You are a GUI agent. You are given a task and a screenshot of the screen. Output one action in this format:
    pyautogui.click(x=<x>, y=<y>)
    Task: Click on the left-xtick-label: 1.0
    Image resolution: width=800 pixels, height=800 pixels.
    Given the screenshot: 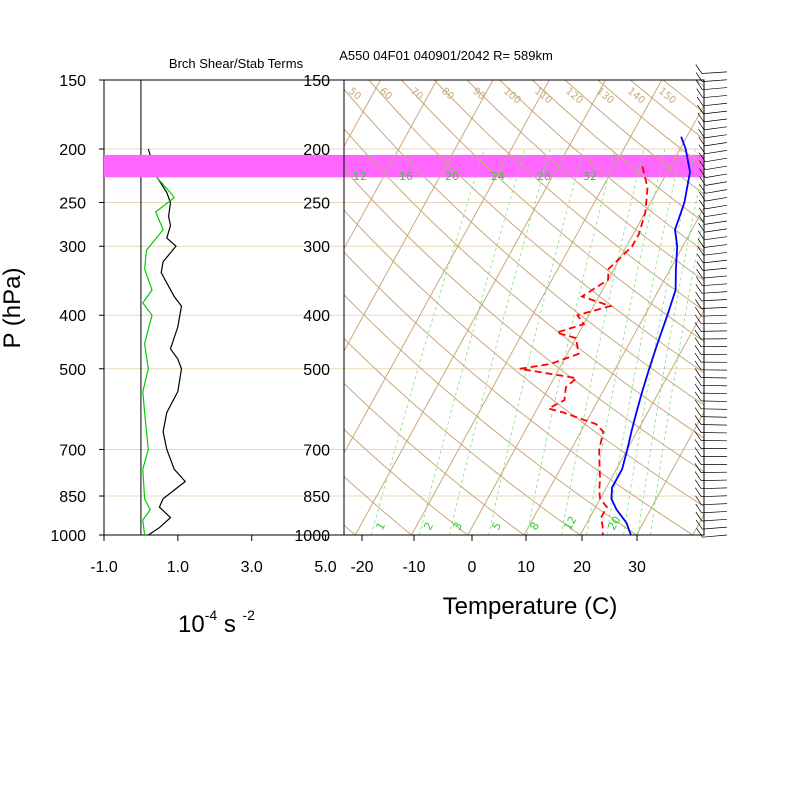 What is the action you would take?
    pyautogui.click(x=178, y=567)
    